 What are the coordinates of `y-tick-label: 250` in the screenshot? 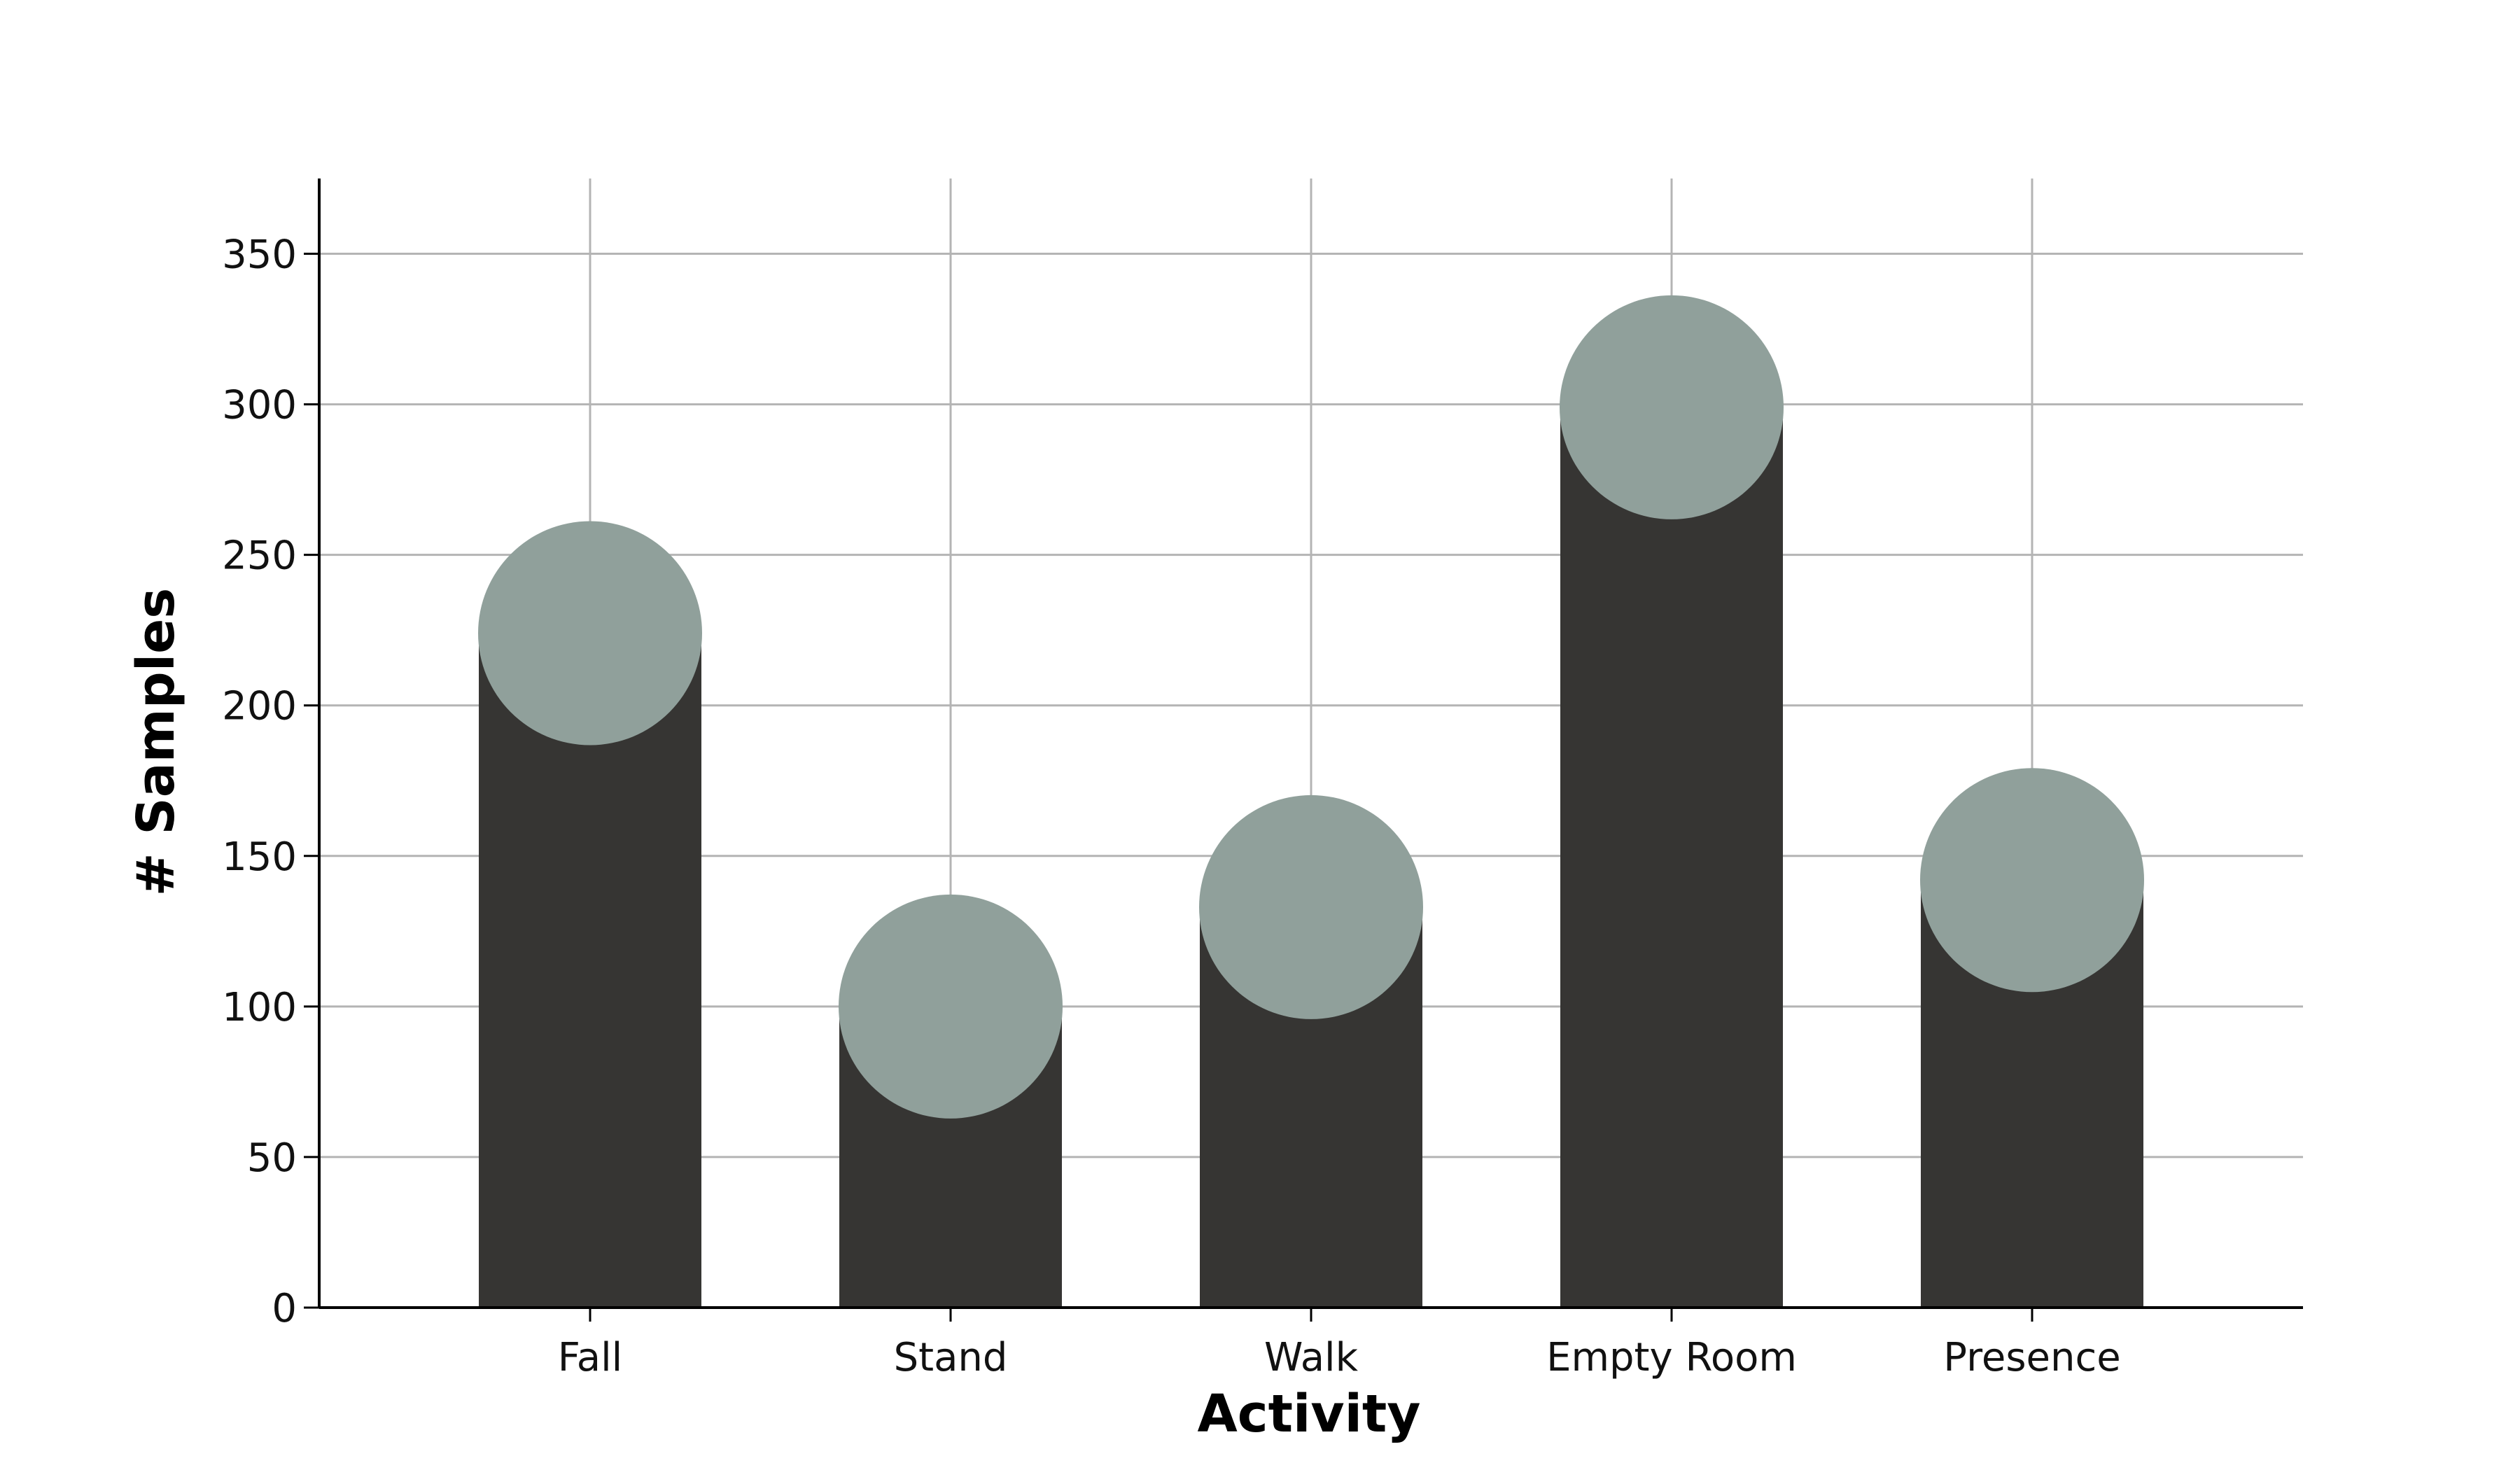 It's located at (259, 556).